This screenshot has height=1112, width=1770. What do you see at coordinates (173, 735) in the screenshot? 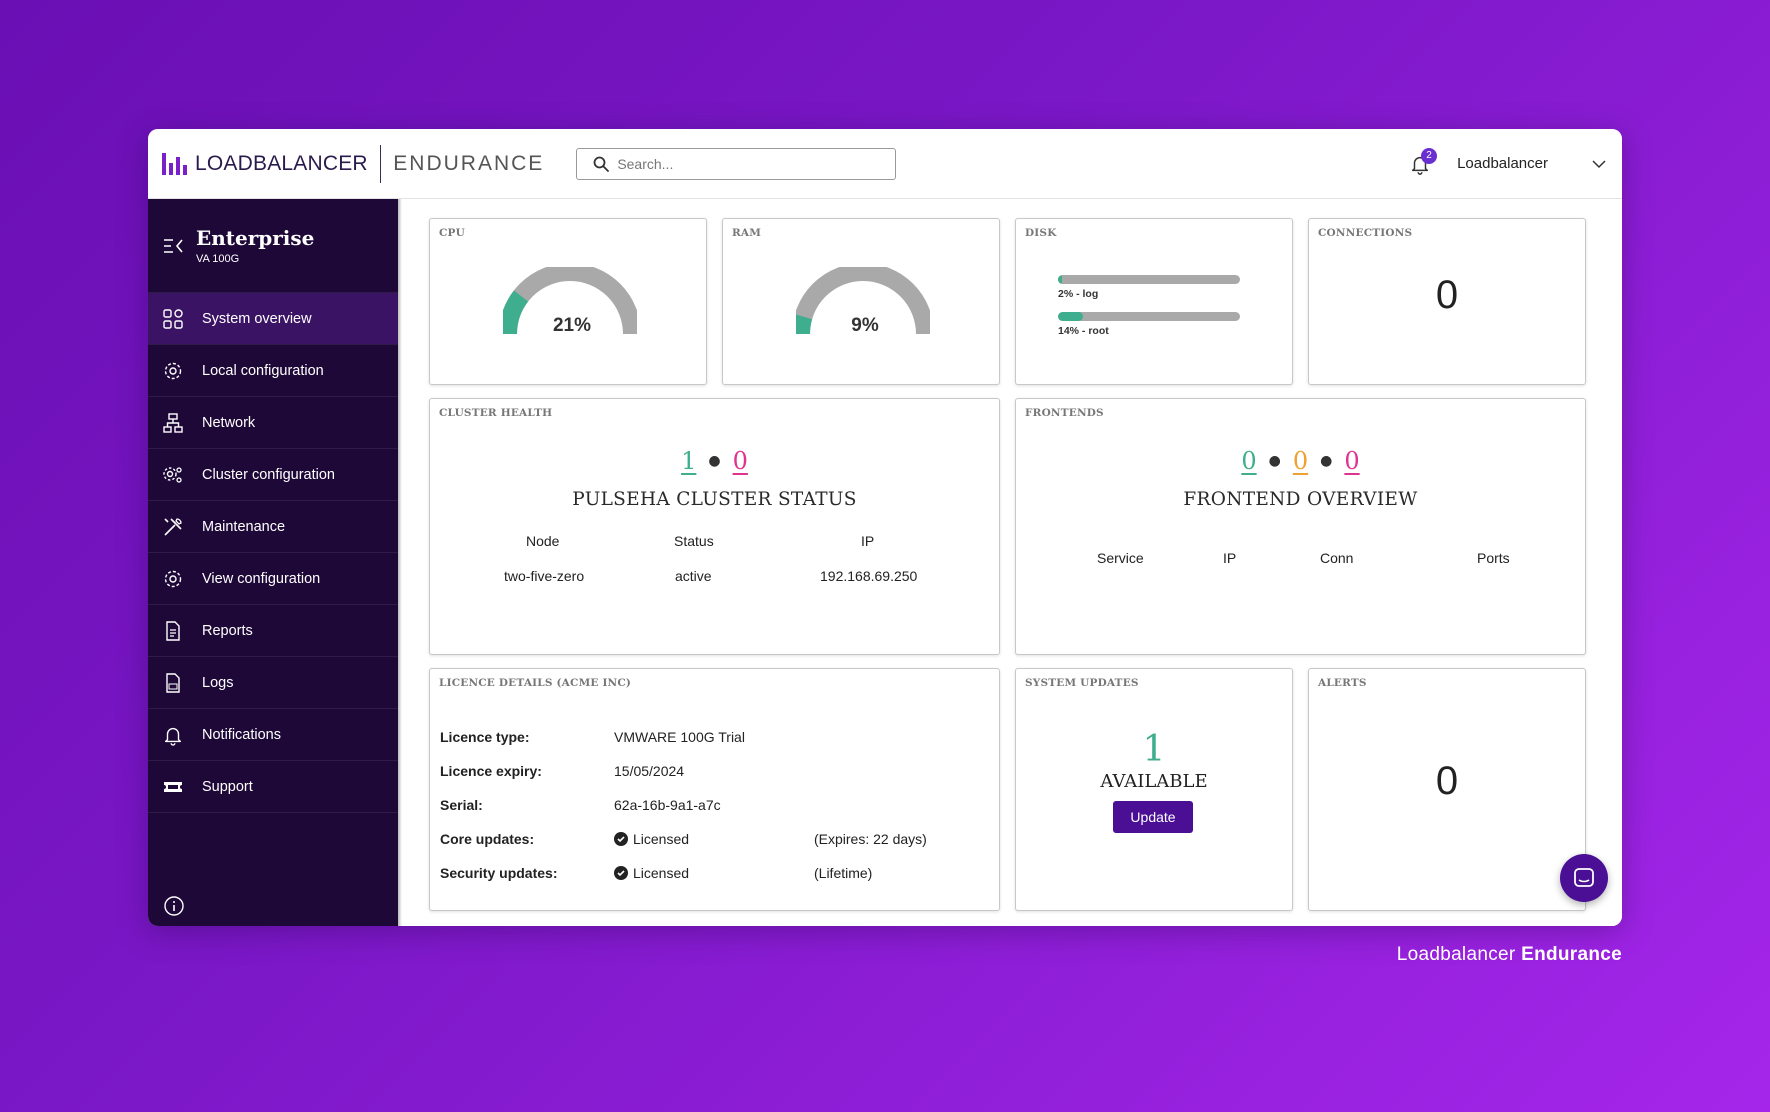
I see `bell-icon` at bounding box center [173, 735].